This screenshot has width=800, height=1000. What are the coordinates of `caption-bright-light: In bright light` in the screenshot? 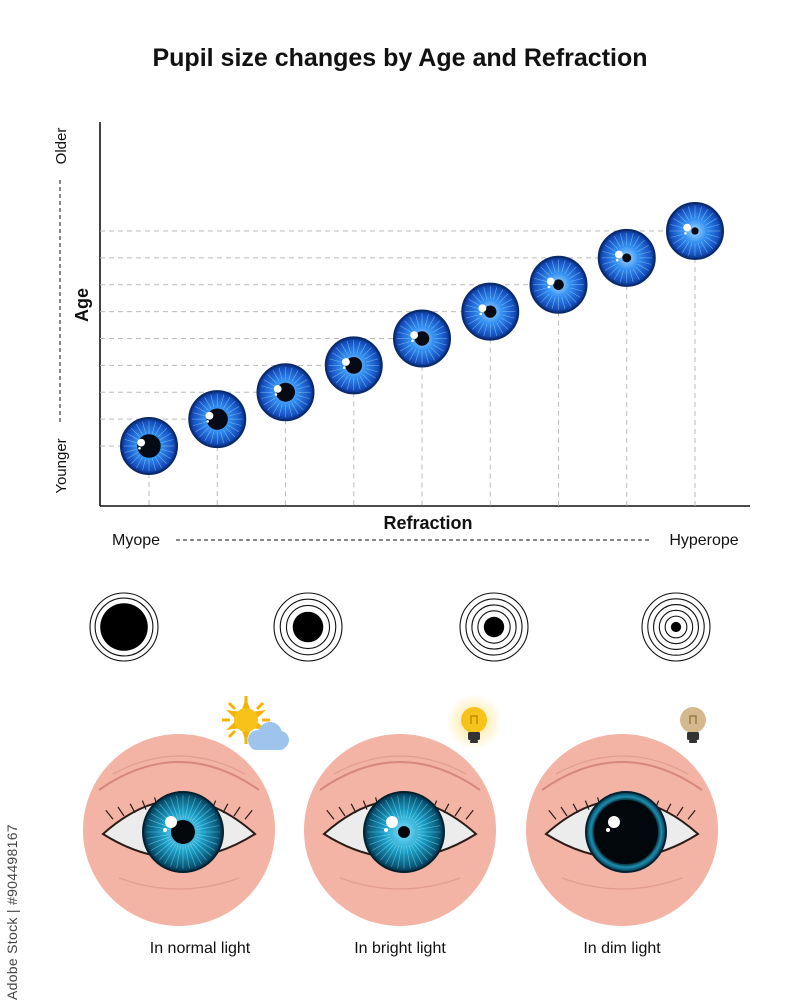 It's located at (400, 948).